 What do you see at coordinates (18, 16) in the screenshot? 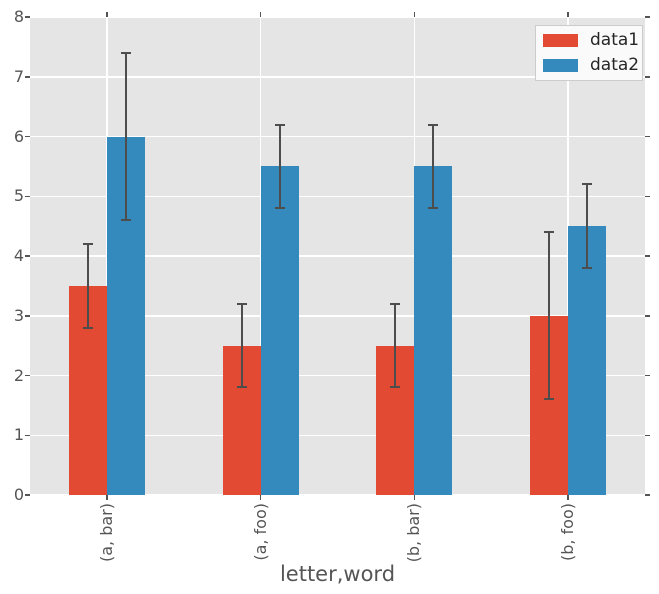
I see `y-tick-label: 8` at bounding box center [18, 16].